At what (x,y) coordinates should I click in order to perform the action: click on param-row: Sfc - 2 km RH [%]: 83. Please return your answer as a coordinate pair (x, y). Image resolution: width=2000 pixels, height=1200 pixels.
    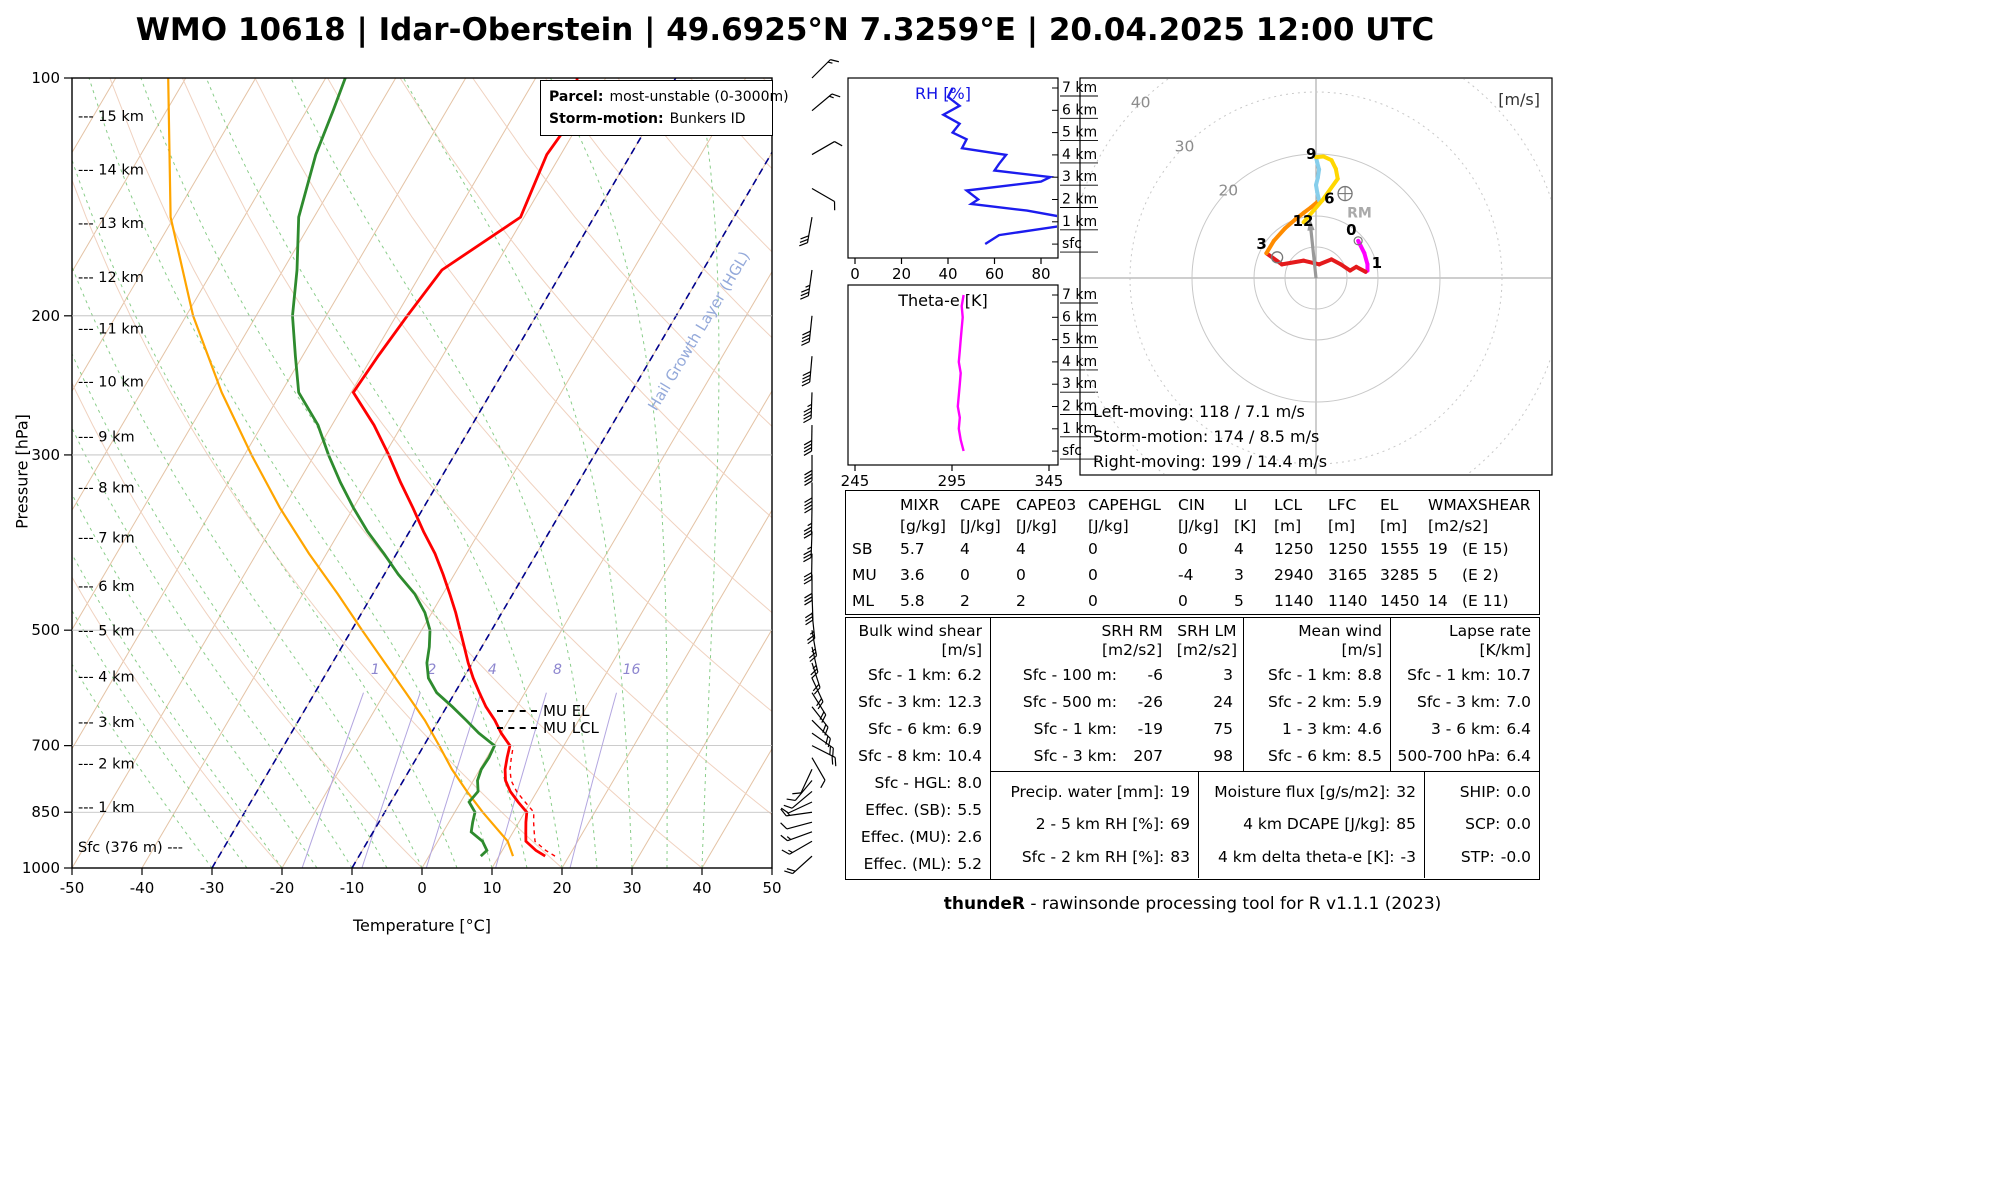
    Looking at the image, I should click on (1105, 857).